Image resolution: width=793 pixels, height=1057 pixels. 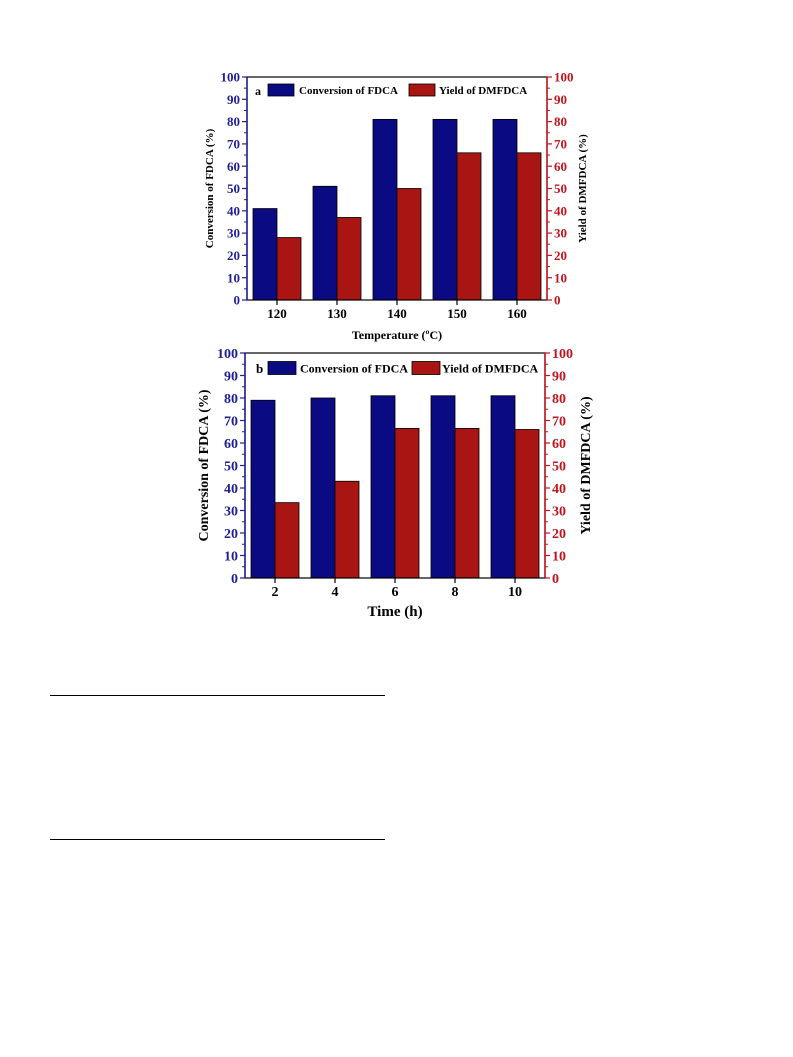 I want to click on panel-b-right-tick-label: 20, so click(x=559, y=534).